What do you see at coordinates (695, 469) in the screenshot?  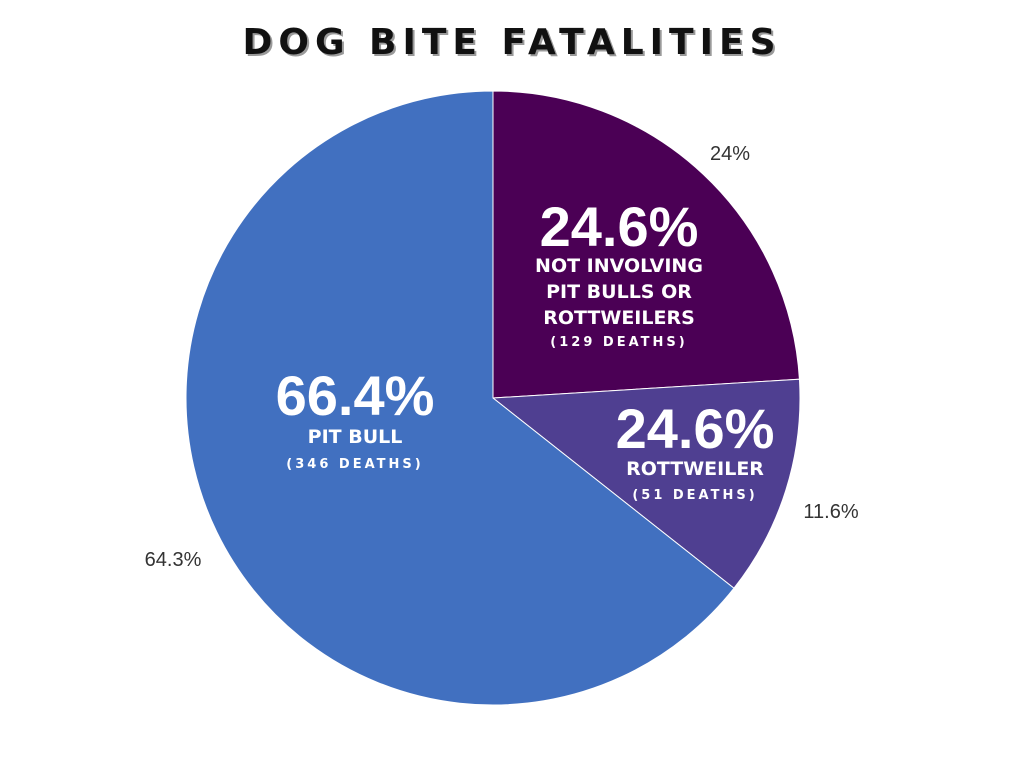 I see `slice-category-label-rottweiler: ROTTWEILER` at bounding box center [695, 469].